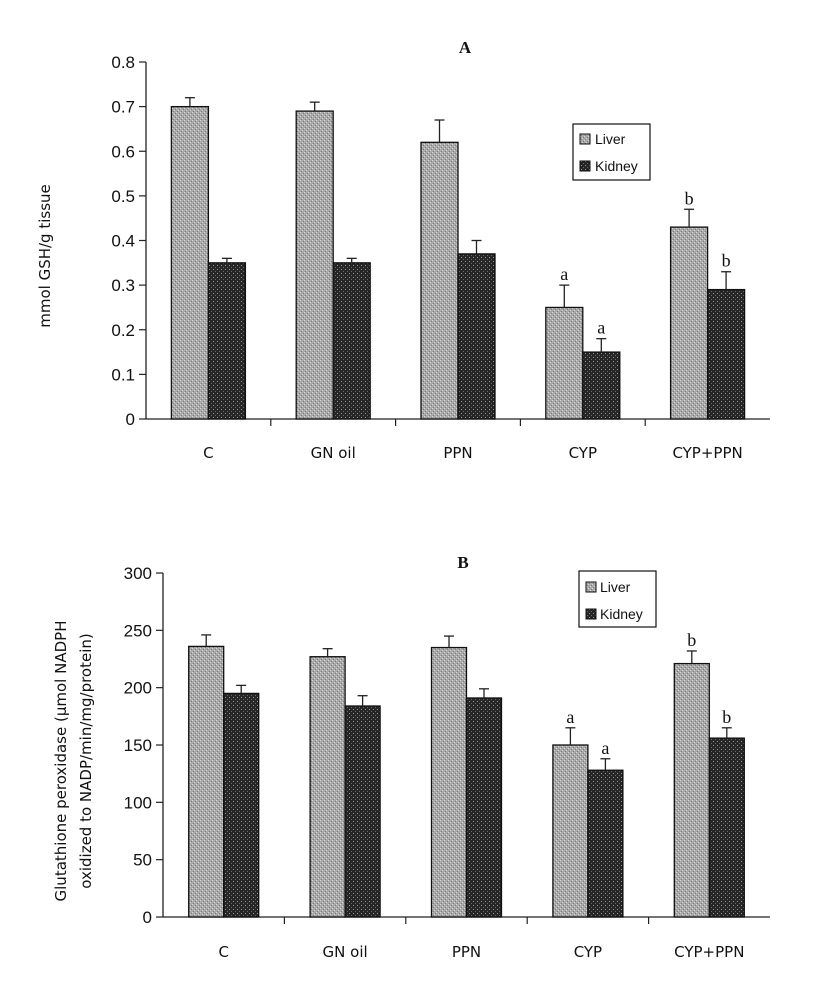 This screenshot has height=989, width=813. I want to click on panel-b-y-tick-label: 100, so click(138, 802).